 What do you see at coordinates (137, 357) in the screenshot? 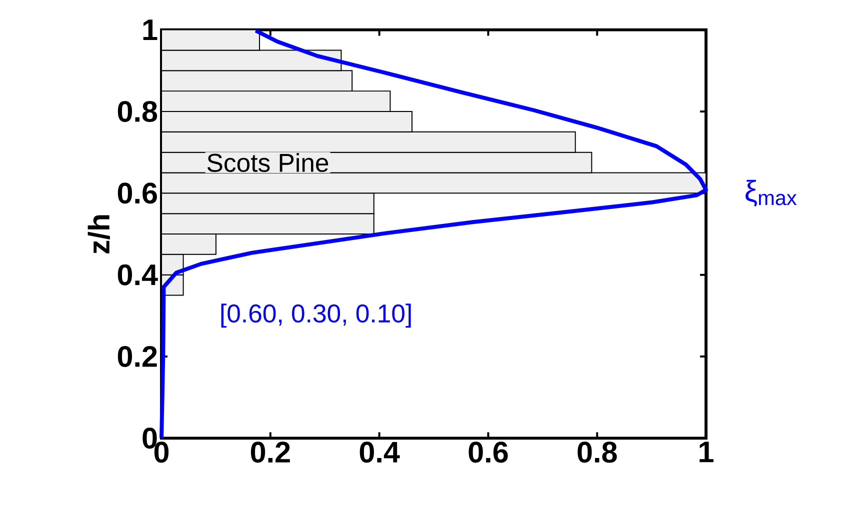
I see `y-tick-label: 0.2` at bounding box center [137, 357].